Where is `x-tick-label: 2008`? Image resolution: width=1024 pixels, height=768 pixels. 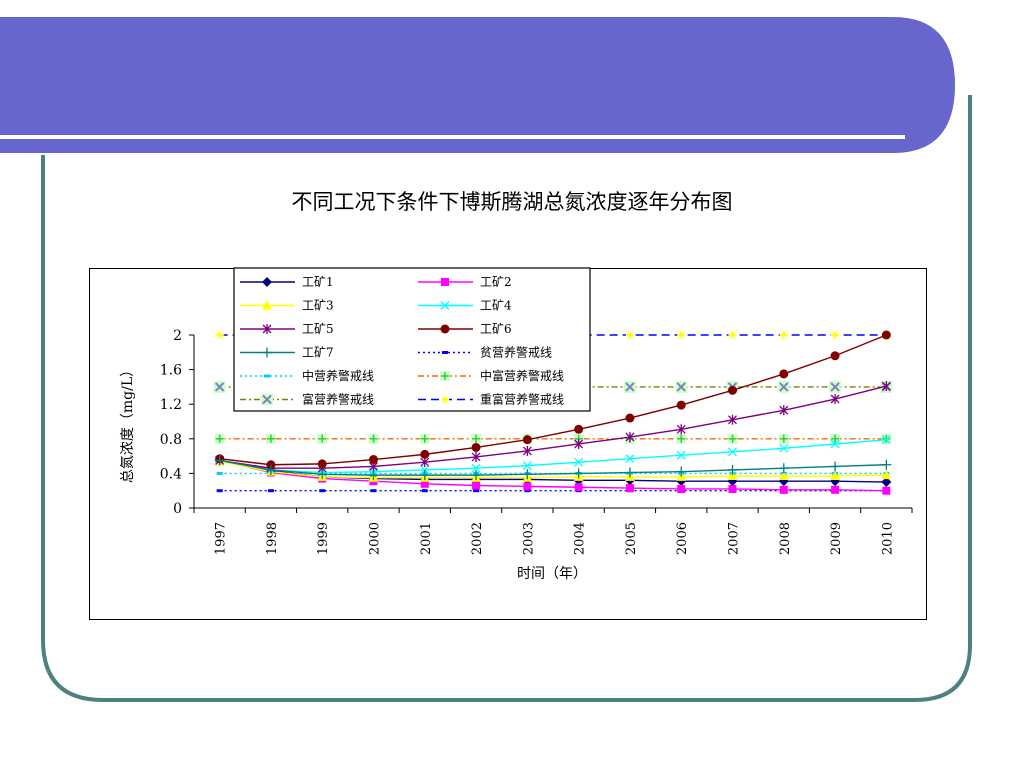
x-tick-label: 2008 is located at coordinates (785, 538).